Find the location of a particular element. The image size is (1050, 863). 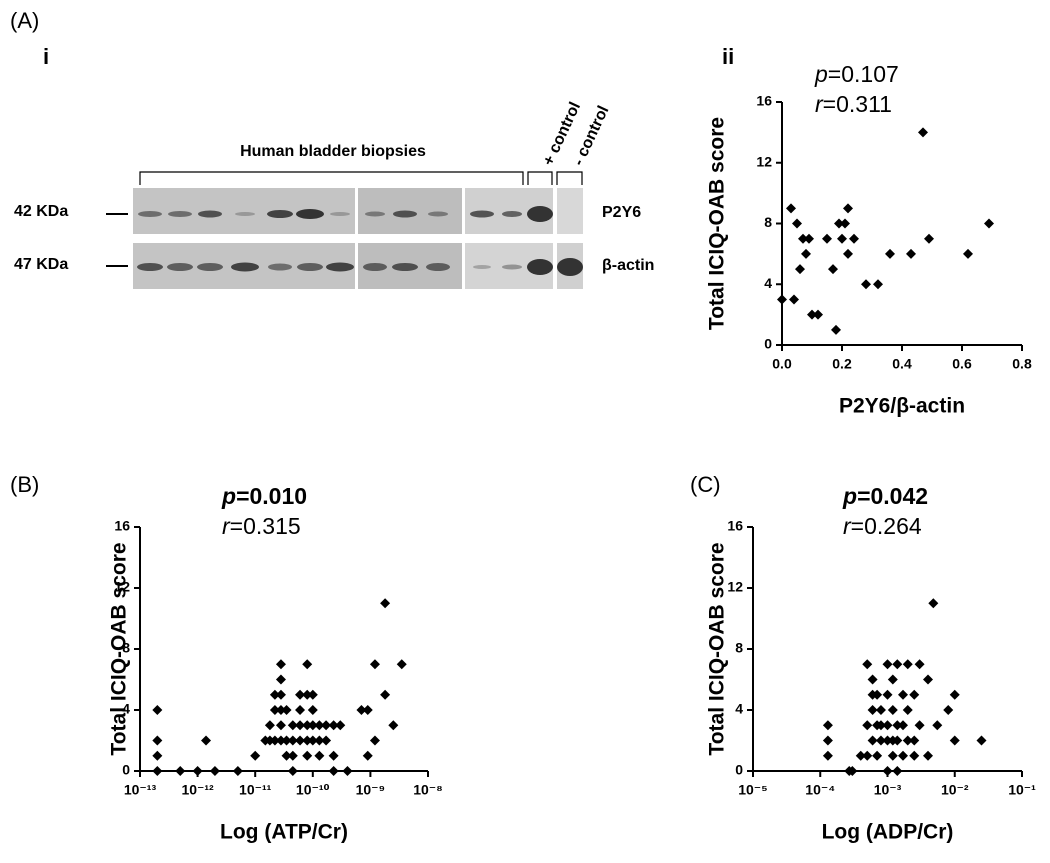

x-axis-title: P2Y6/β-actin is located at coordinates (902, 406).